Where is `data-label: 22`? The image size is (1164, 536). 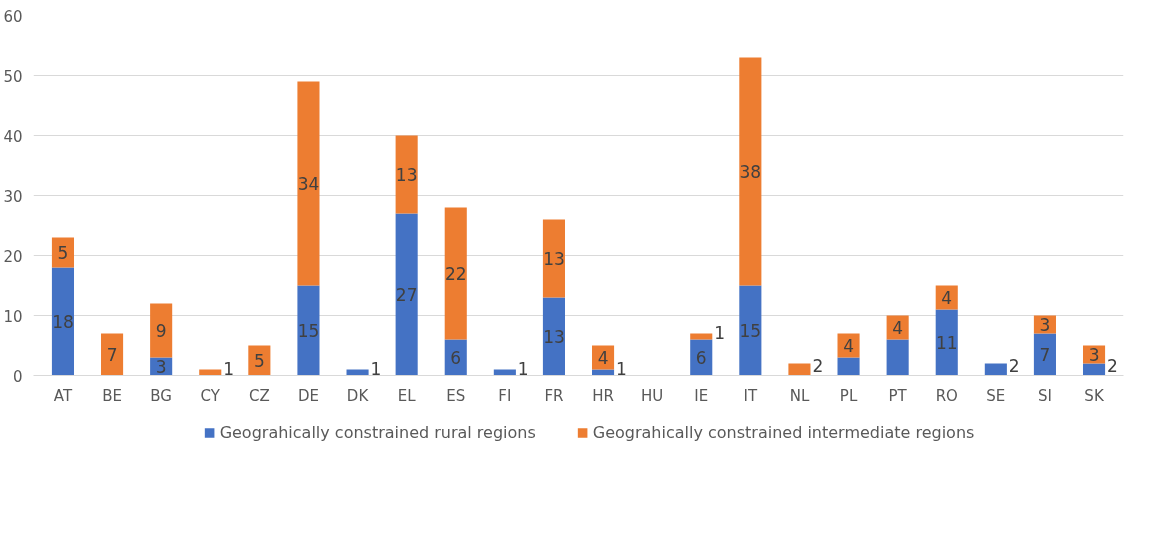
data-label: 22 is located at coordinates (455, 274).